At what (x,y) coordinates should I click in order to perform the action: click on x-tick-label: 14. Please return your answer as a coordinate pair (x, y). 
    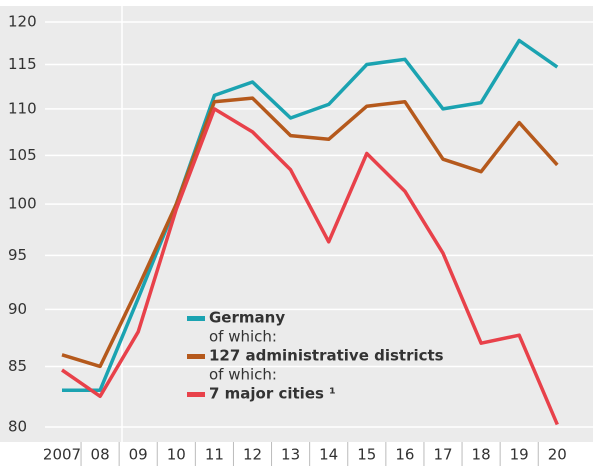
    Looking at the image, I should click on (328, 455).